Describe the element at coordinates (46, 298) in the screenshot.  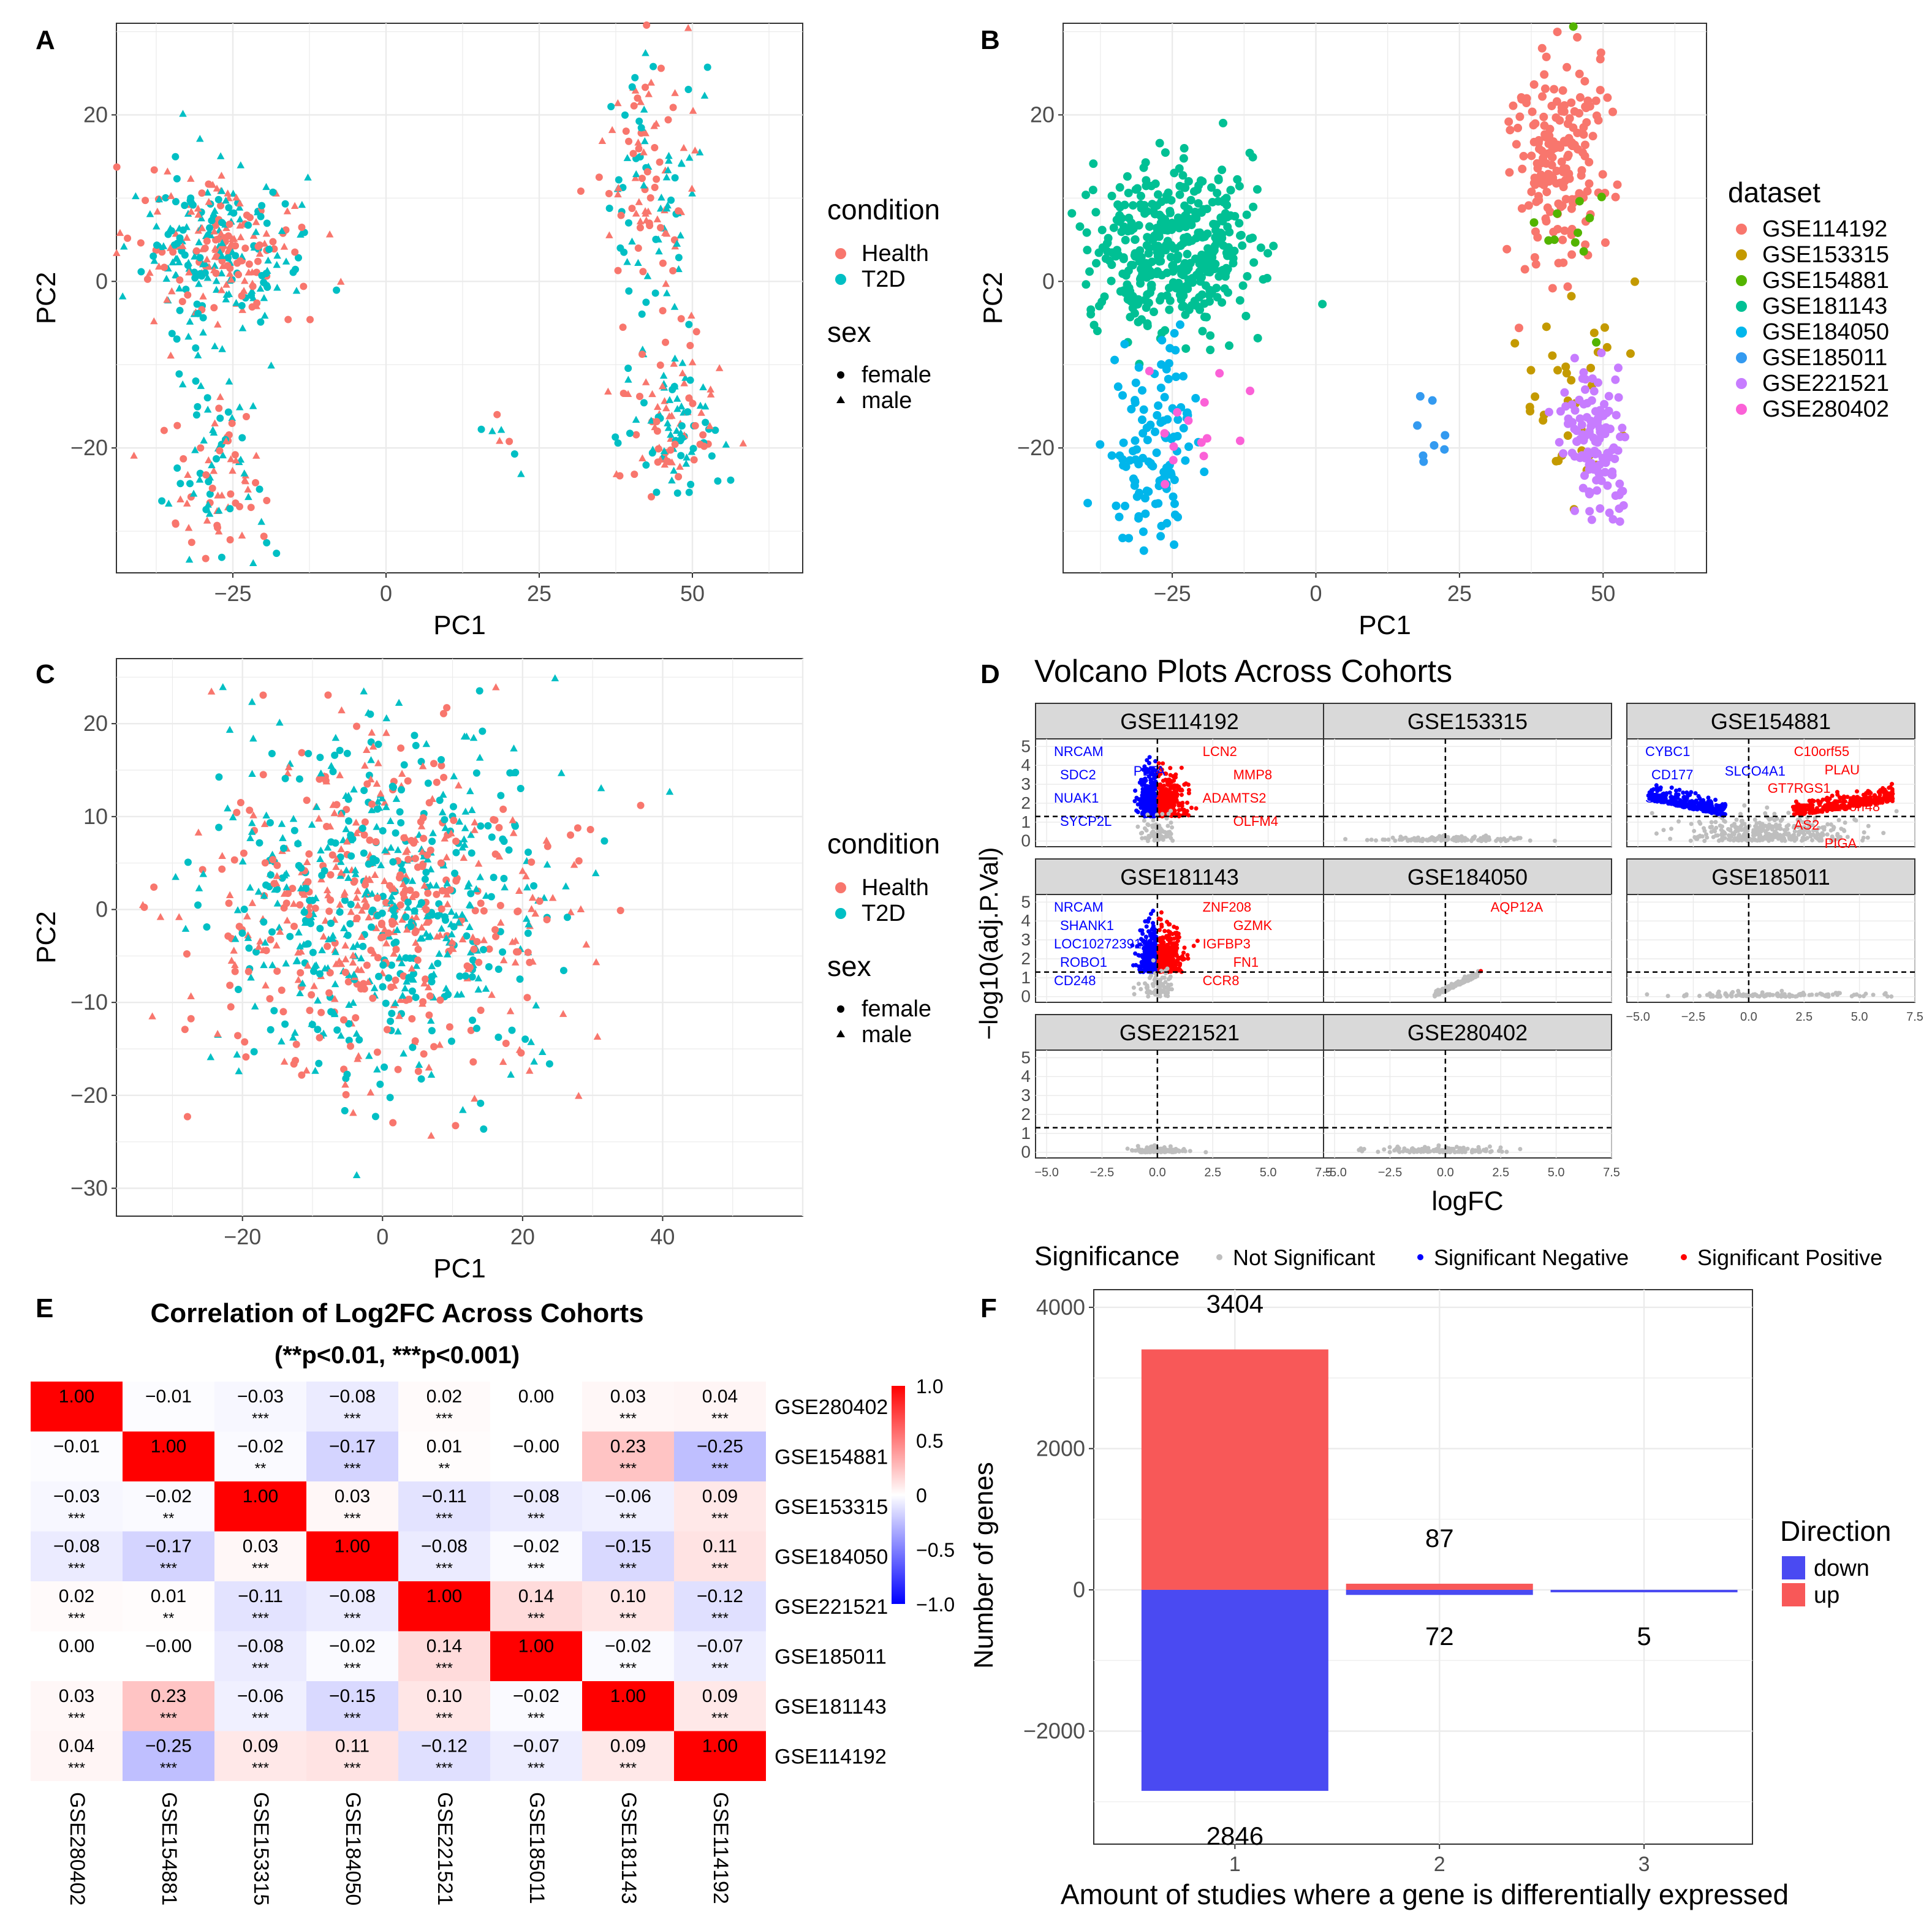
I see `y-axis-title: PC2` at that location.